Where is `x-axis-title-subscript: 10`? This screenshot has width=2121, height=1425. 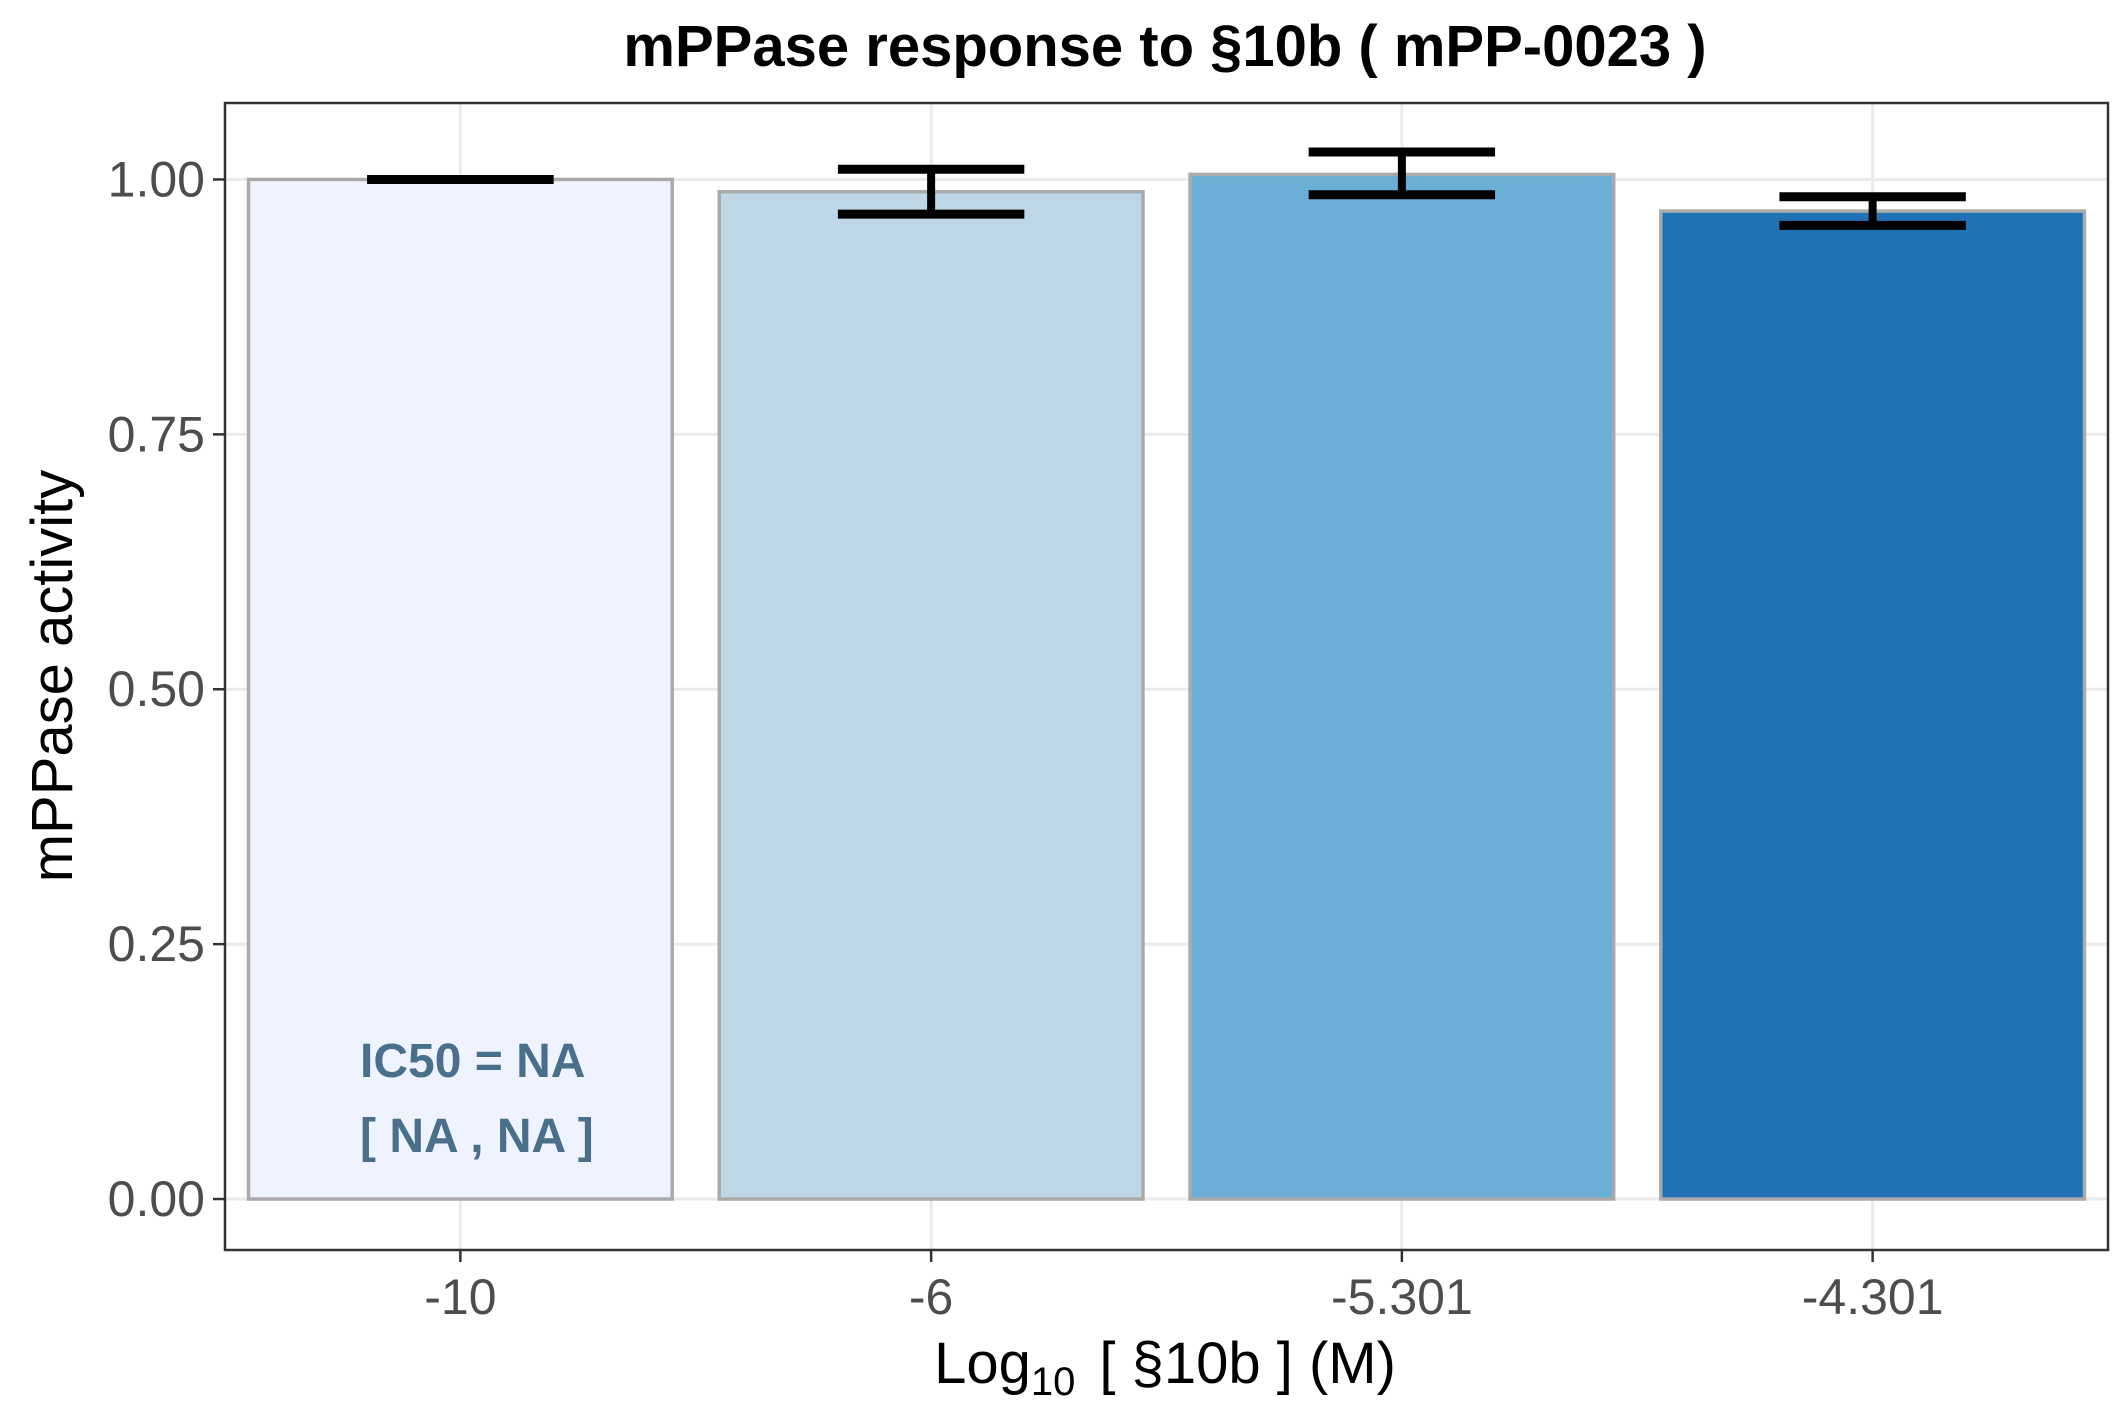 x-axis-title-subscript: 10 is located at coordinates (1053, 1382).